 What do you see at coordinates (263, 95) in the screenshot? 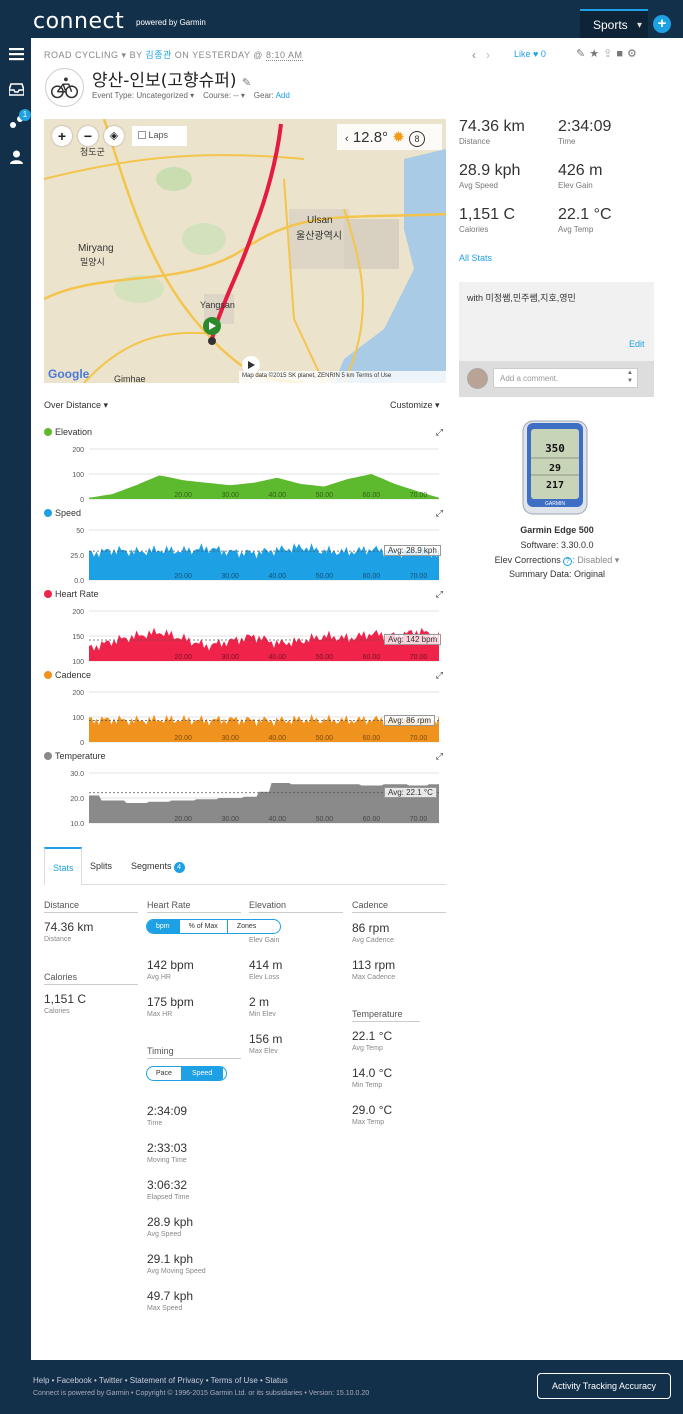
I see `gear-label: Gear:` at bounding box center [263, 95].